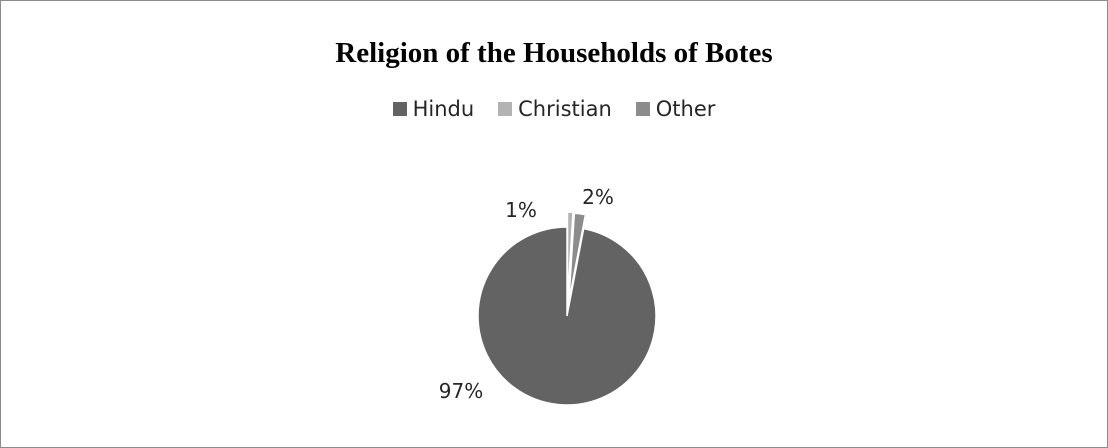 Image resolution: width=1108 pixels, height=448 pixels. What do you see at coordinates (685, 109) in the screenshot?
I see `legend-label-other: Other` at bounding box center [685, 109].